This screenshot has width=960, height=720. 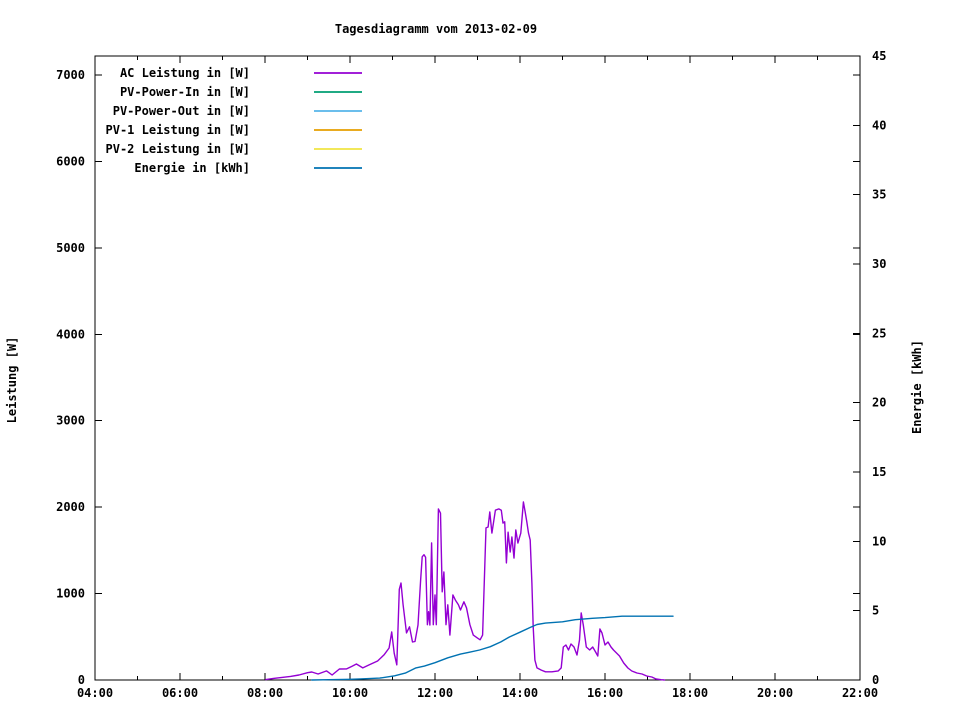 I want to click on x-tick-label: 22:00, so click(x=860, y=693).